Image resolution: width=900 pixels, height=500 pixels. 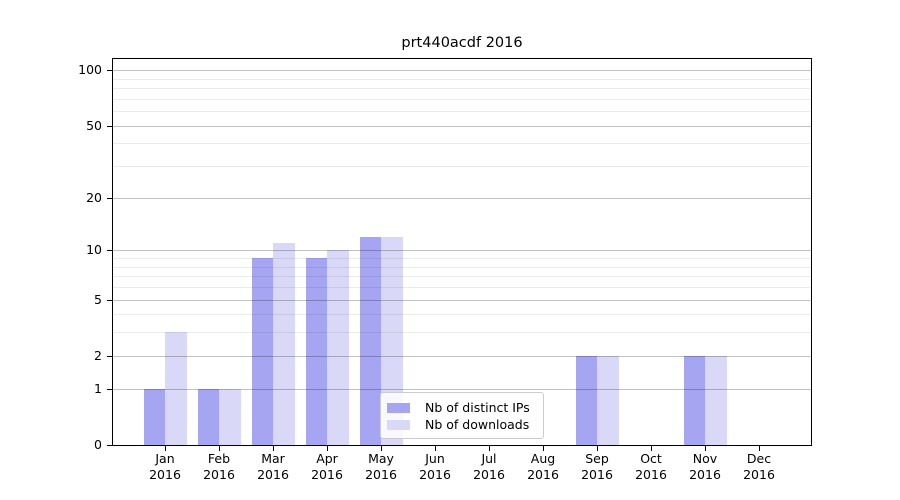 I want to click on bar-downloads-jan, so click(x=176, y=388).